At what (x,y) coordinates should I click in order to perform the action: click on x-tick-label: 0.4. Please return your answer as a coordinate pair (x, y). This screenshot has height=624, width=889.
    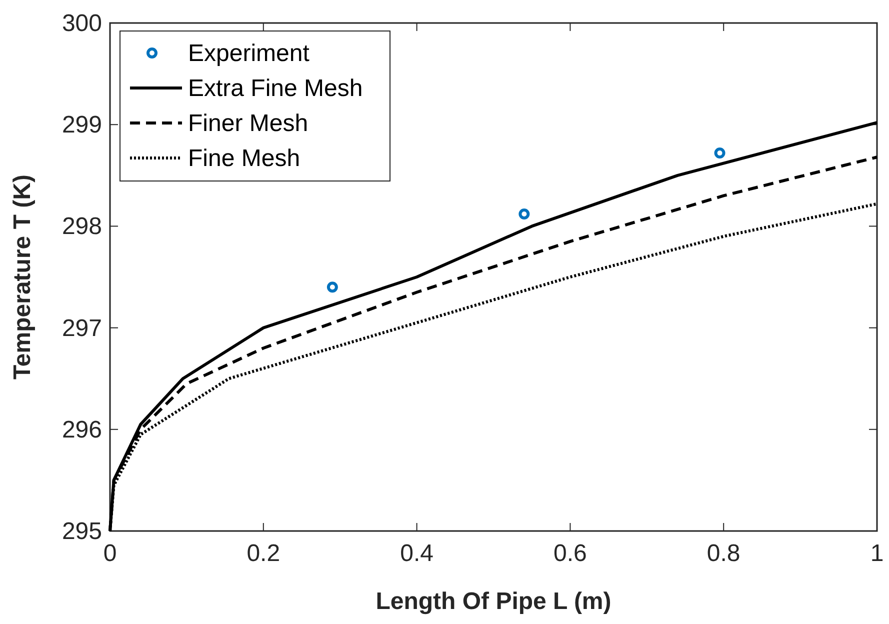
    Looking at the image, I should click on (417, 553).